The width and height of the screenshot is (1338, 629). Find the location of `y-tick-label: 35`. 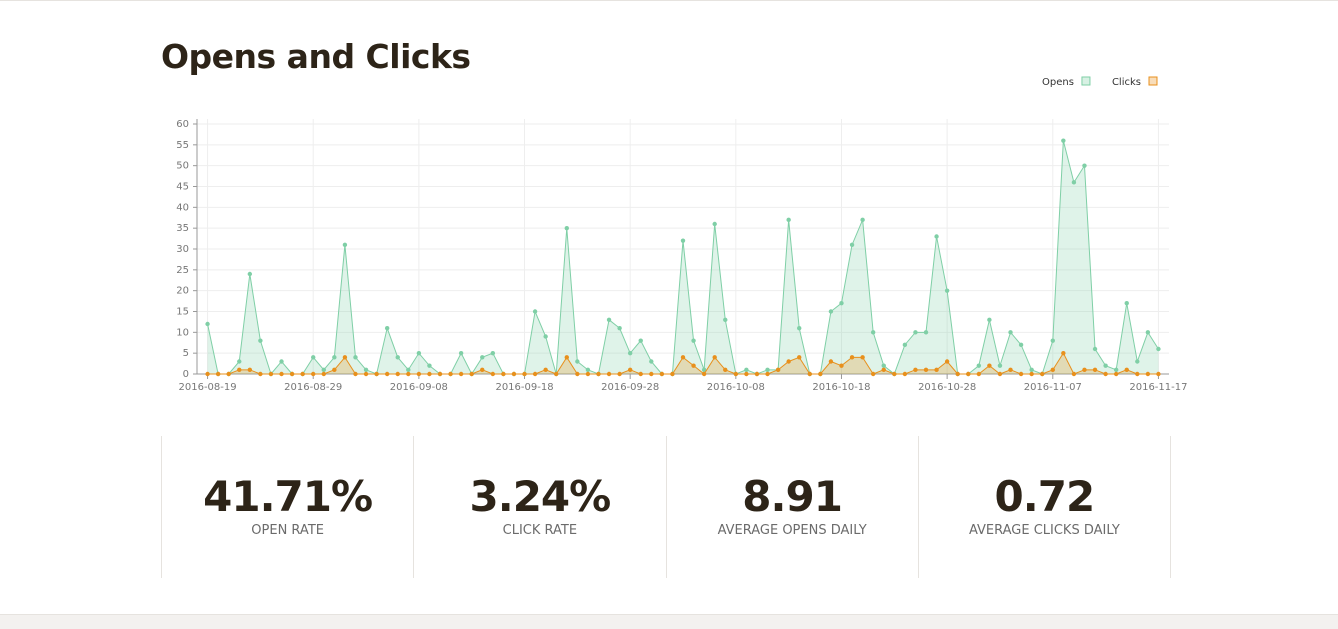

y-tick-label: 35 is located at coordinates (182, 228).